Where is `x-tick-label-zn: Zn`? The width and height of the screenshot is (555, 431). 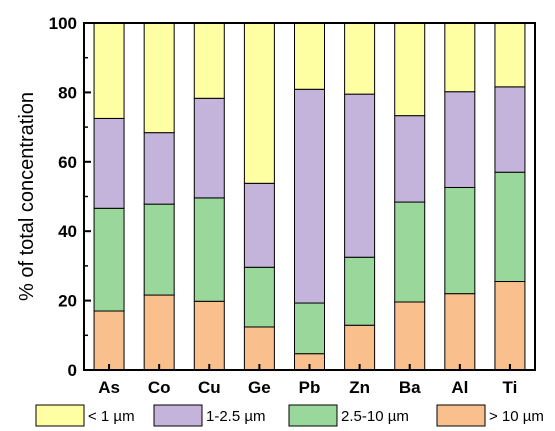 x-tick-label-zn: Zn is located at coordinates (359, 387).